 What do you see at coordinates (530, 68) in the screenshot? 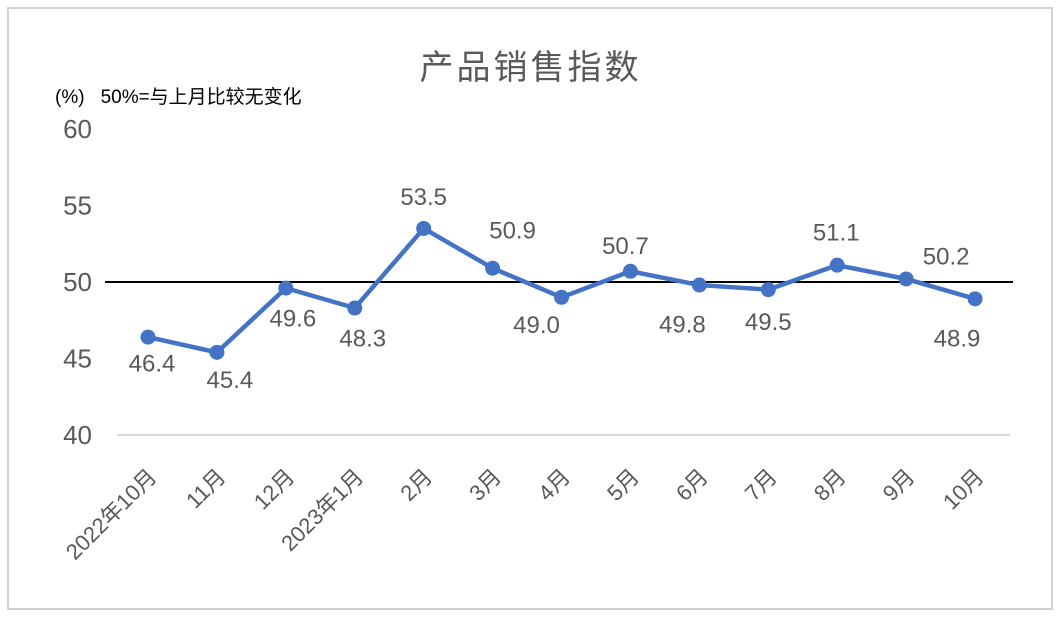
I see `chart-title: 产品销售指数` at bounding box center [530, 68].